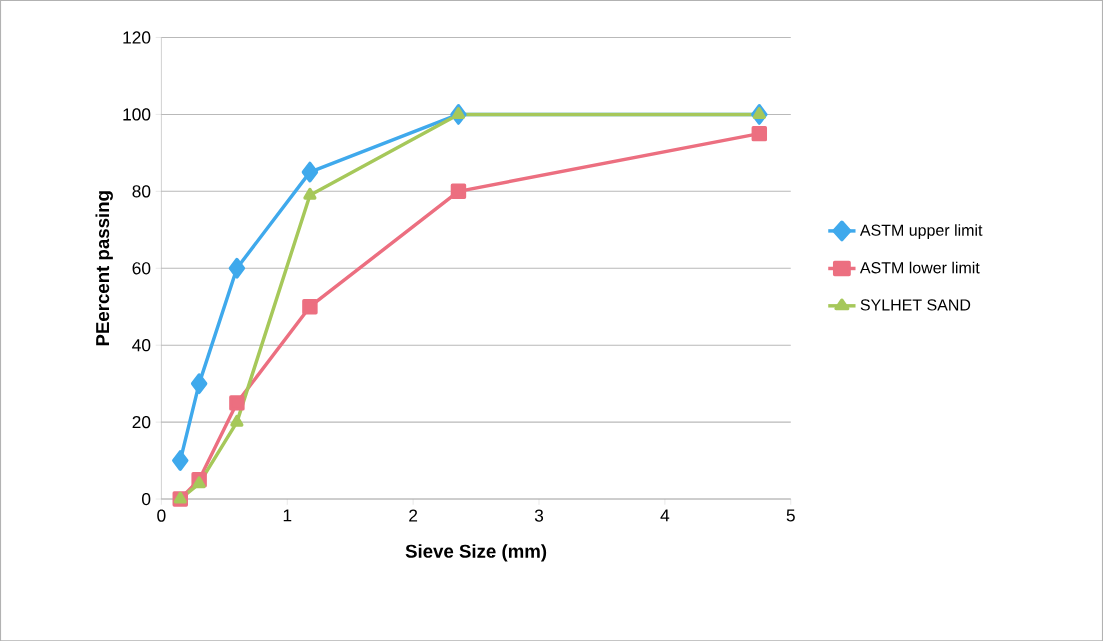  Describe the element at coordinates (915, 305) in the screenshot. I see `legend-label: SYLHET SAND` at that location.